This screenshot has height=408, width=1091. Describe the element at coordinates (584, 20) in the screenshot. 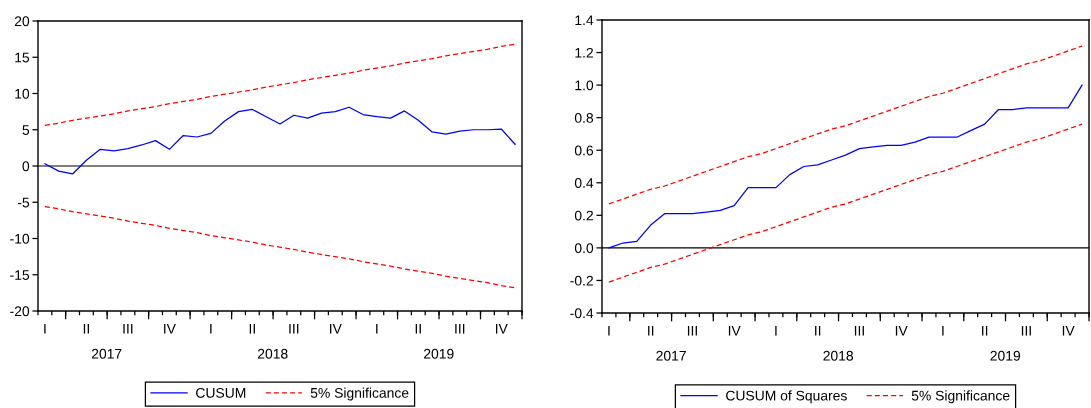

I see `y-tick-label: 1.4` at that location.